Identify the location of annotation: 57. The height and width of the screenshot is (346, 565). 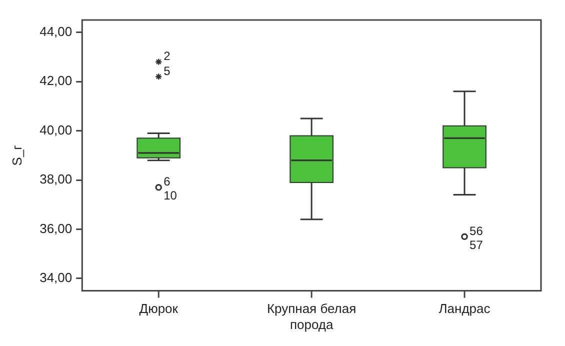
(477, 245).